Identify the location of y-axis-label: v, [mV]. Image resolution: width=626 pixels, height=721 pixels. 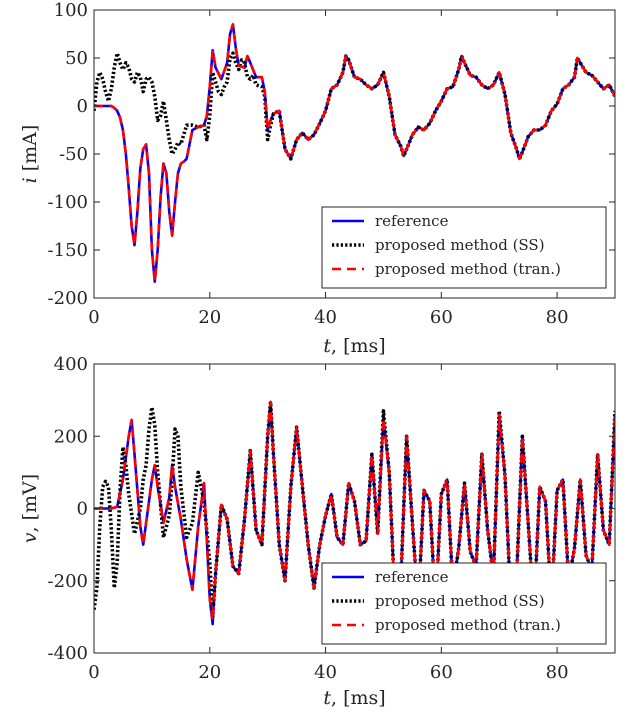
(30, 508).